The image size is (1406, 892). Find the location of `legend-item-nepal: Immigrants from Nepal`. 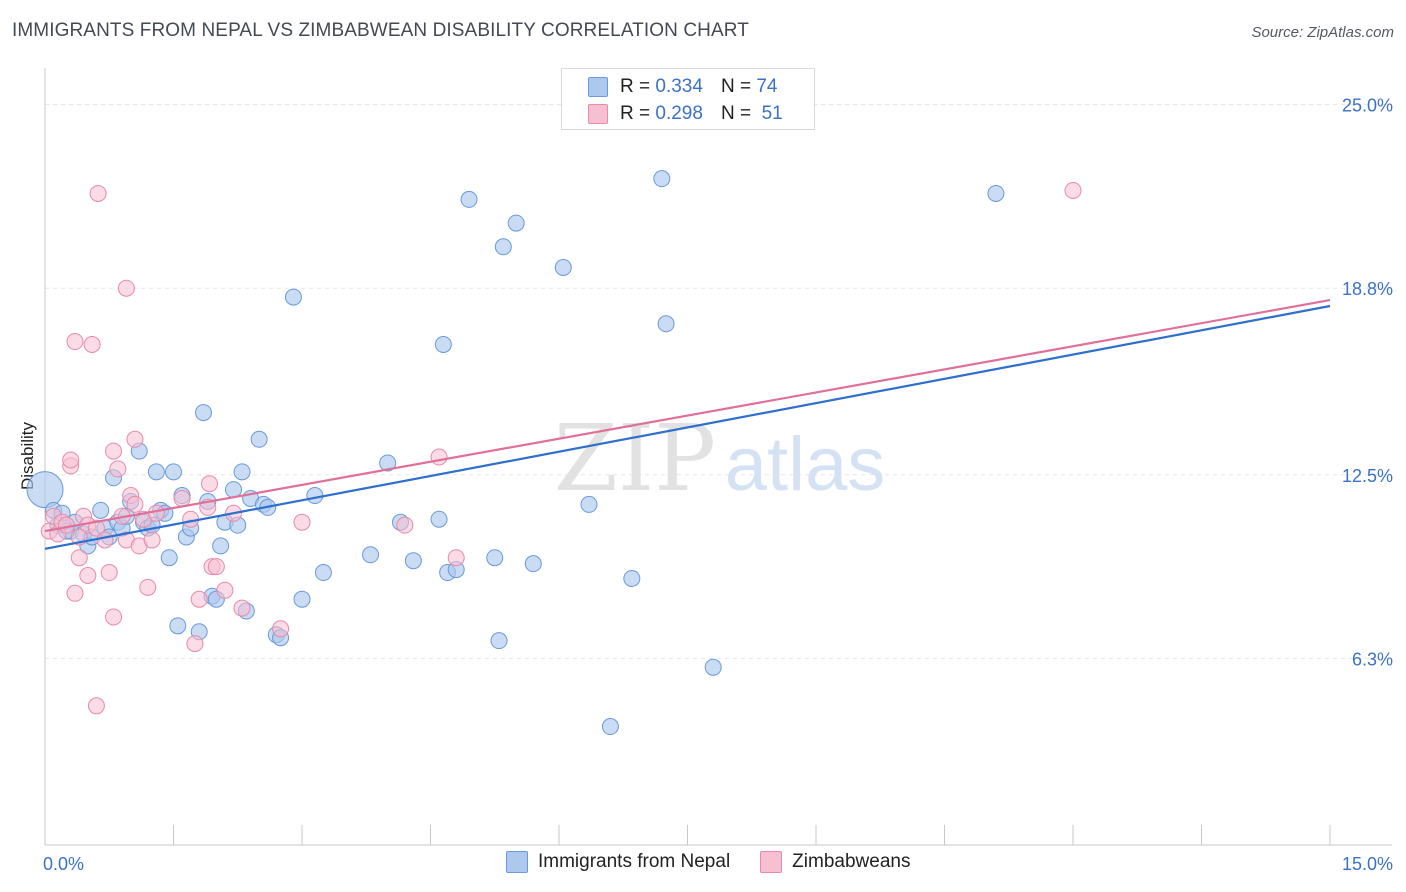

legend-item-nepal: Immigrants from Nepal is located at coordinates (618, 862).